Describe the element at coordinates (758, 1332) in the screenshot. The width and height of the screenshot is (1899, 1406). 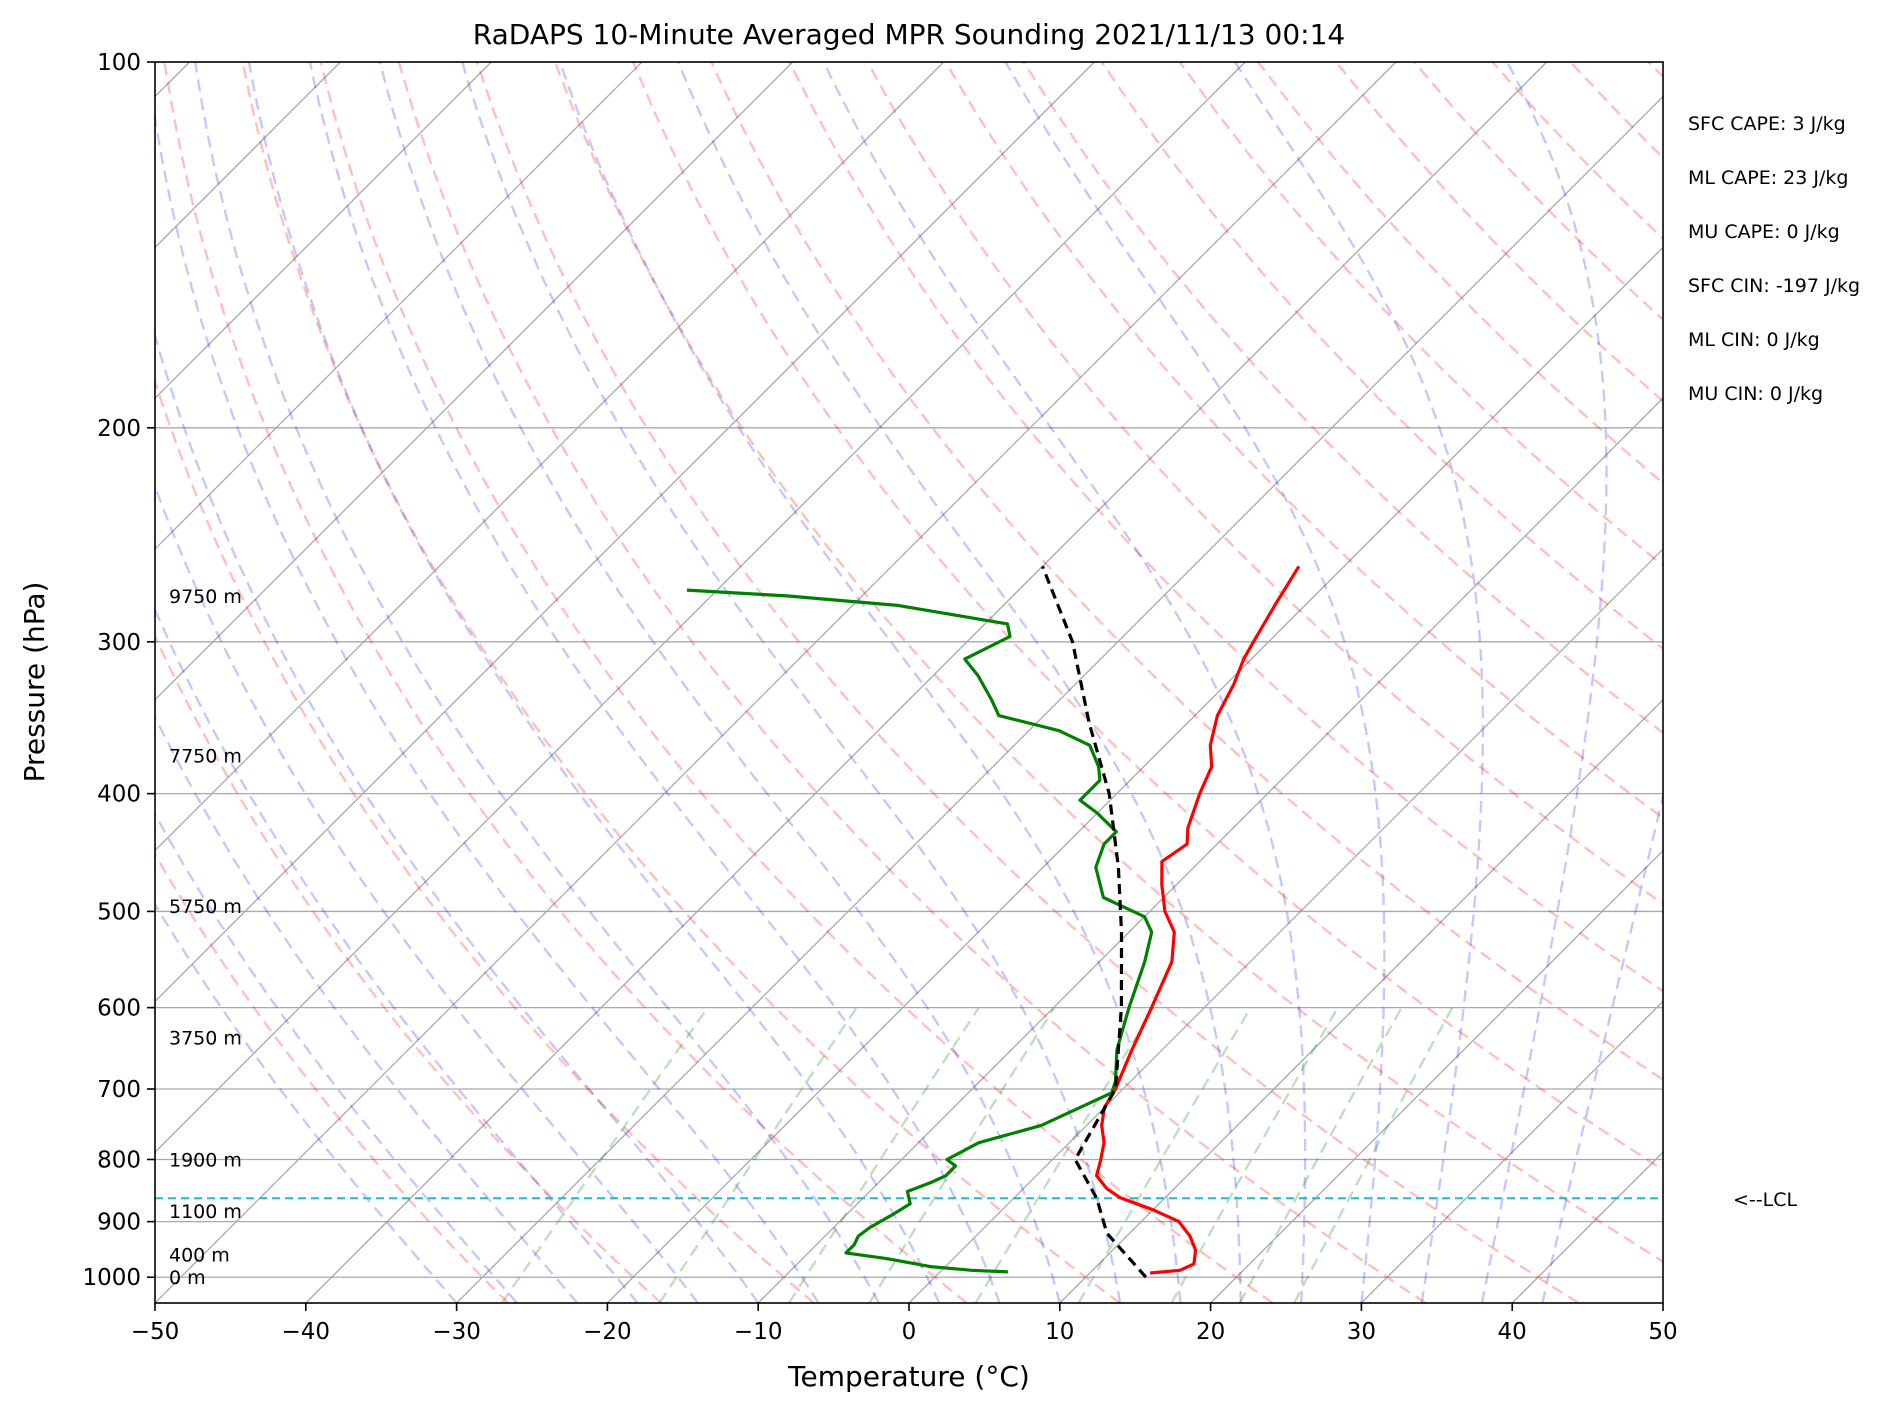
I see `x-tick-label: −10` at that location.